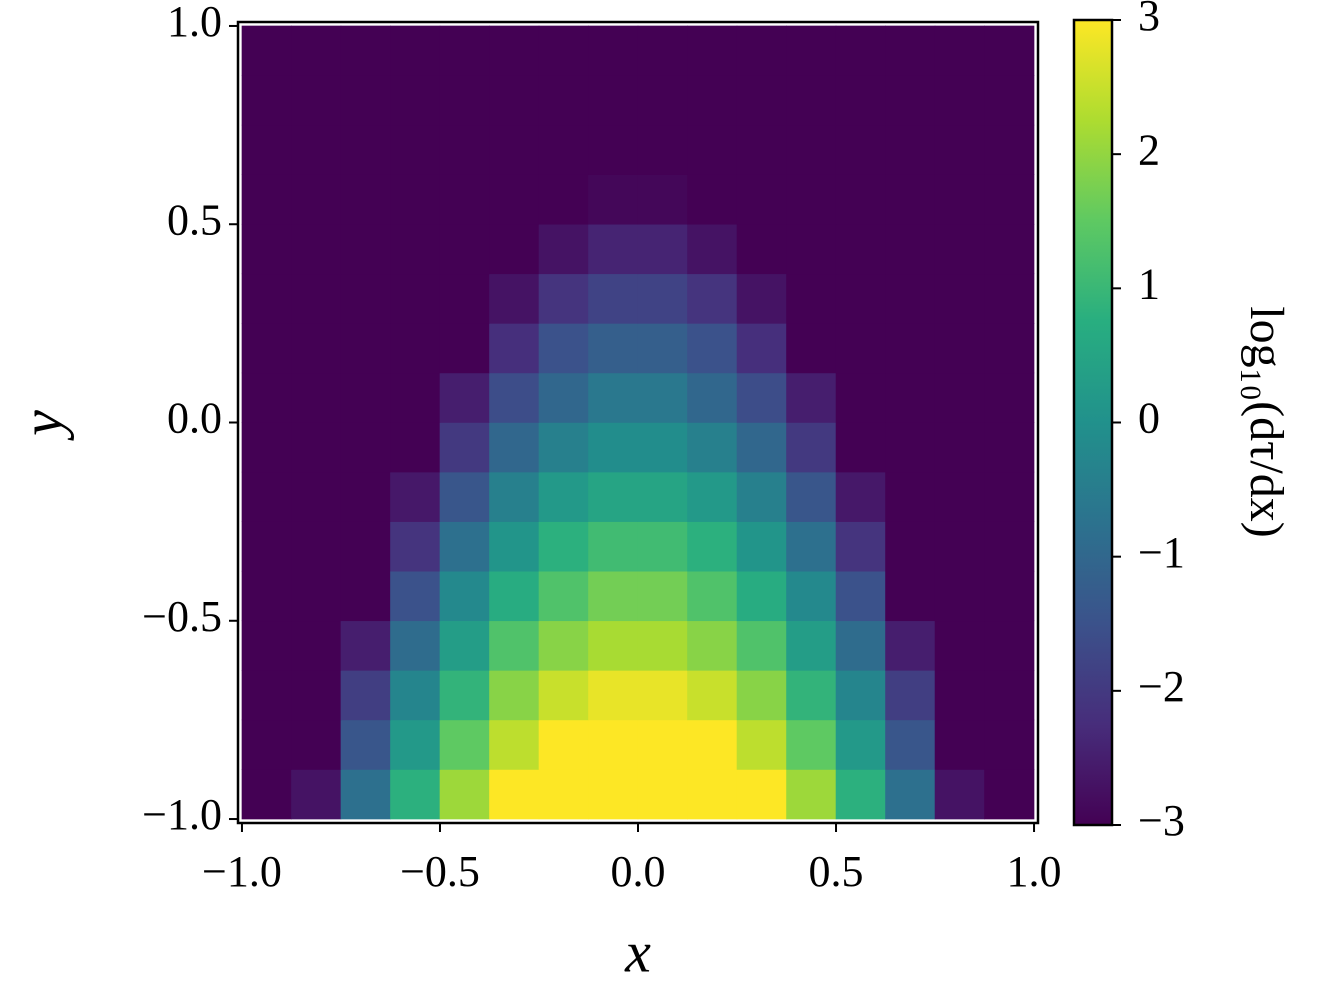 The height and width of the screenshot is (994, 1320). Describe the element at coordinates (242, 871) in the screenshot. I see `x-tick-label: −1.0` at that location.